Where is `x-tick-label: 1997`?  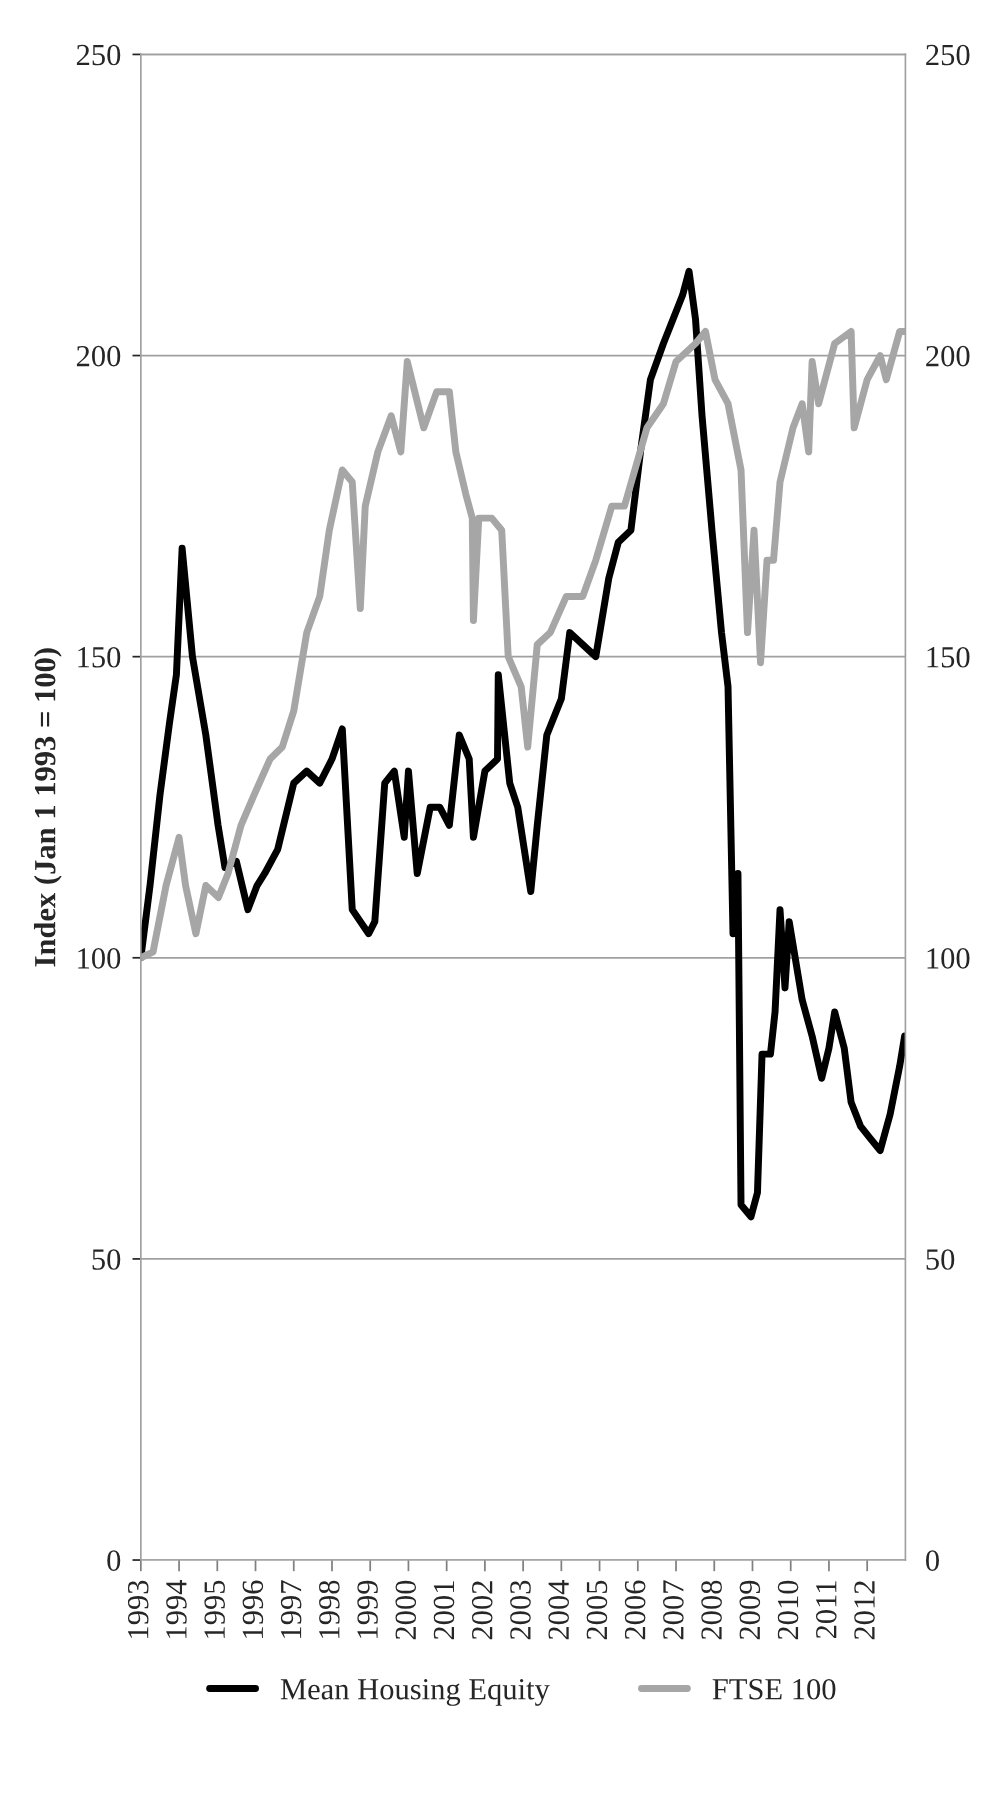 x-tick-label: 1997 is located at coordinates (291, 1609).